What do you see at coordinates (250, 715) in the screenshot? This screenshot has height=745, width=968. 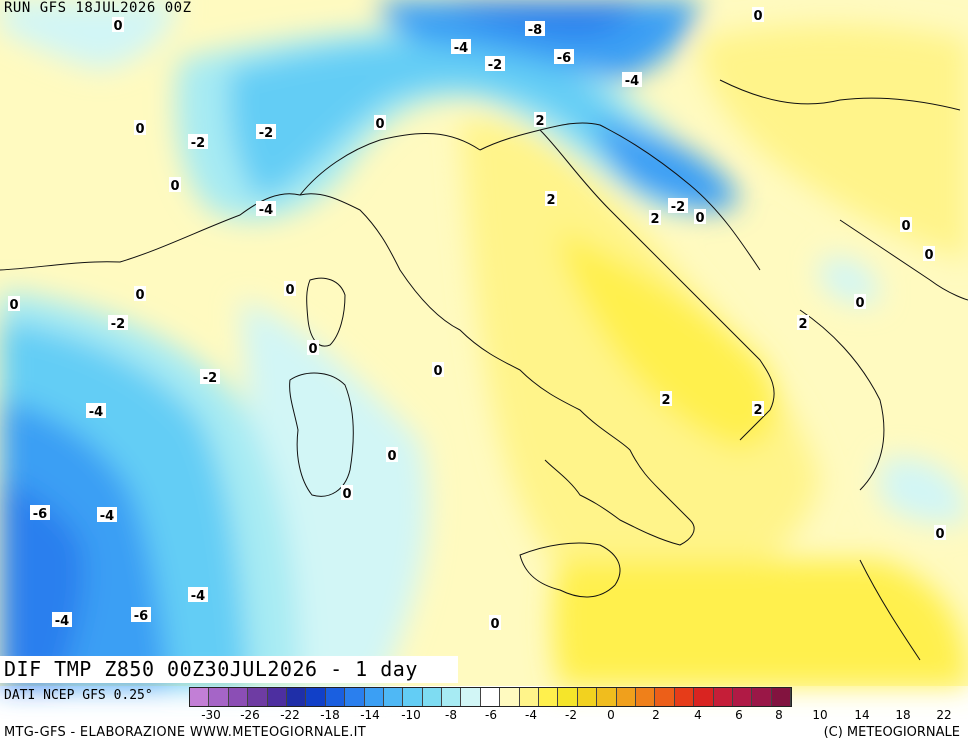 I see `legend-tick-label: -26` at bounding box center [250, 715].